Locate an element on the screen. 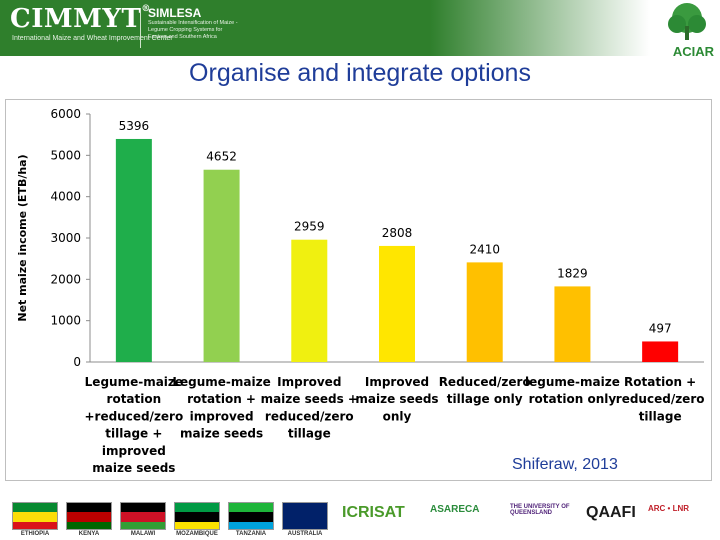 The width and height of the screenshot is (720, 540). flag-label: AUSTRALIA is located at coordinates (305, 534).